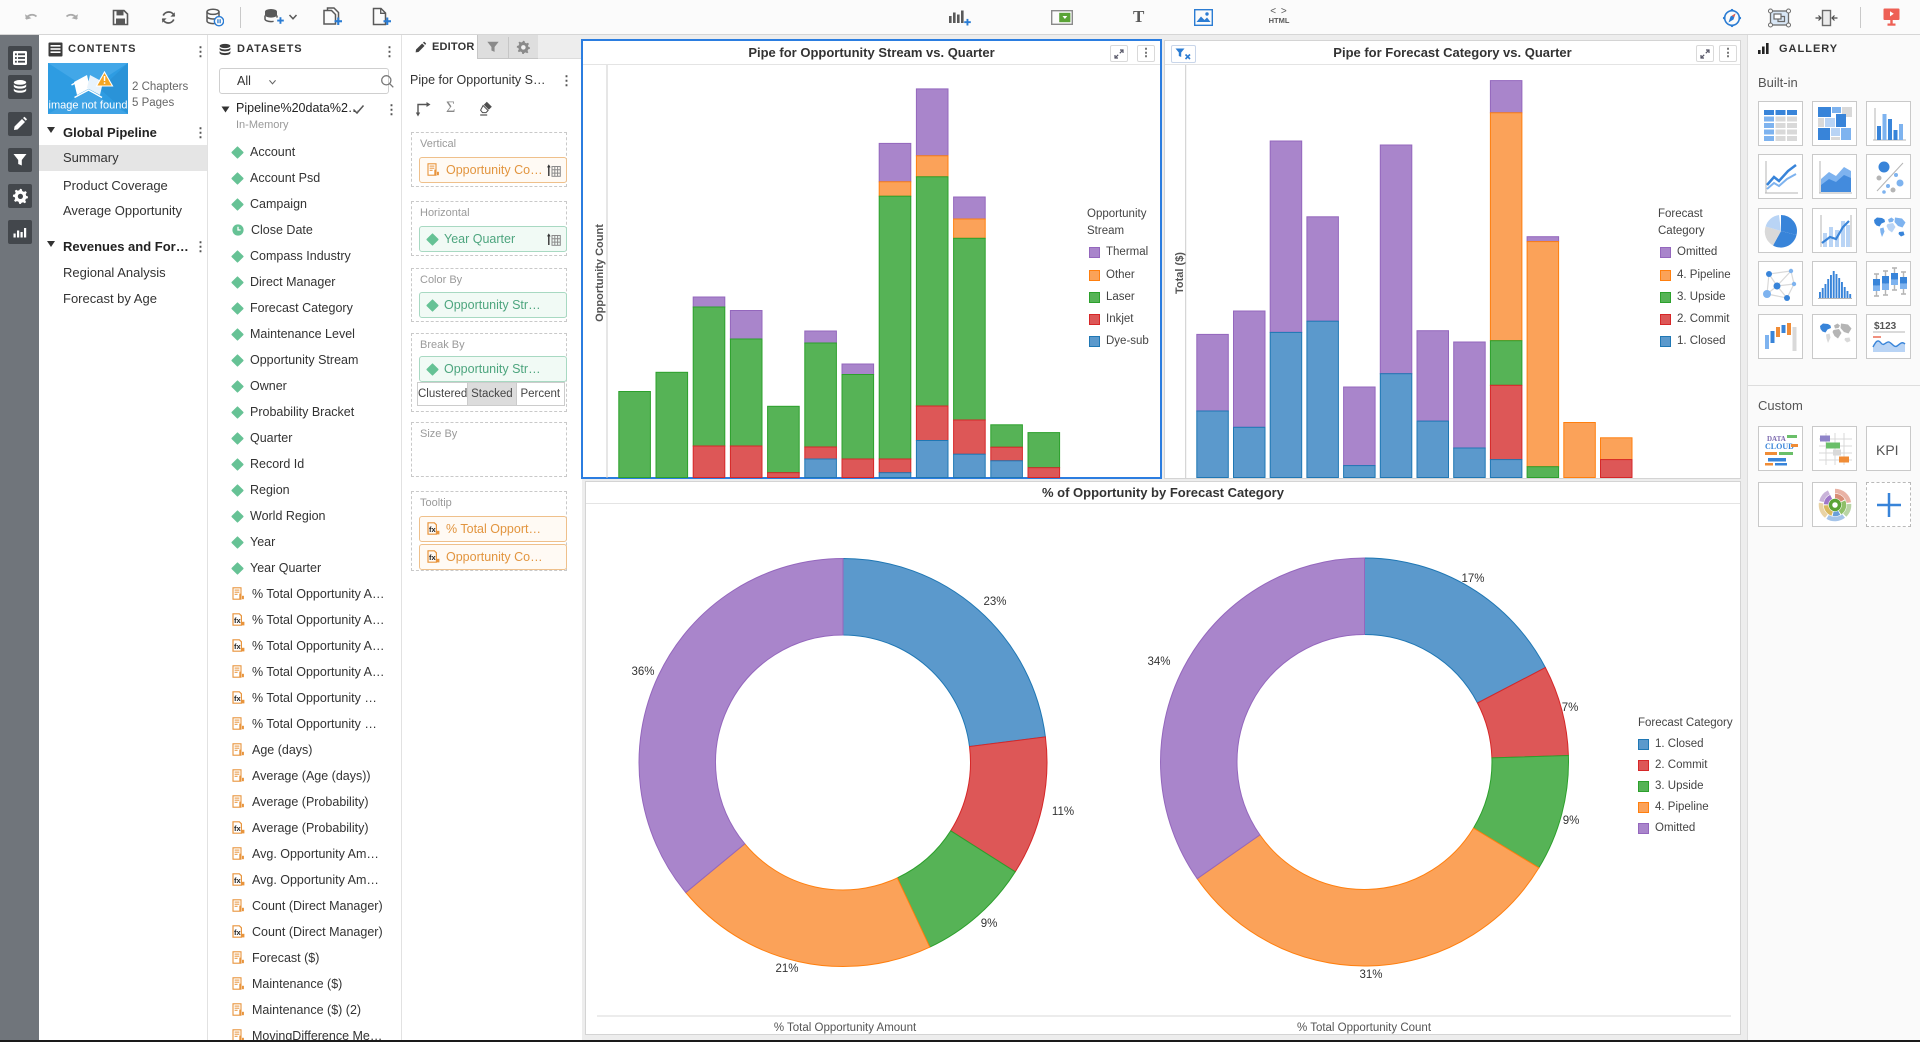  I want to click on svg-text: % Total Opportunity Count, so click(1364, 1028).